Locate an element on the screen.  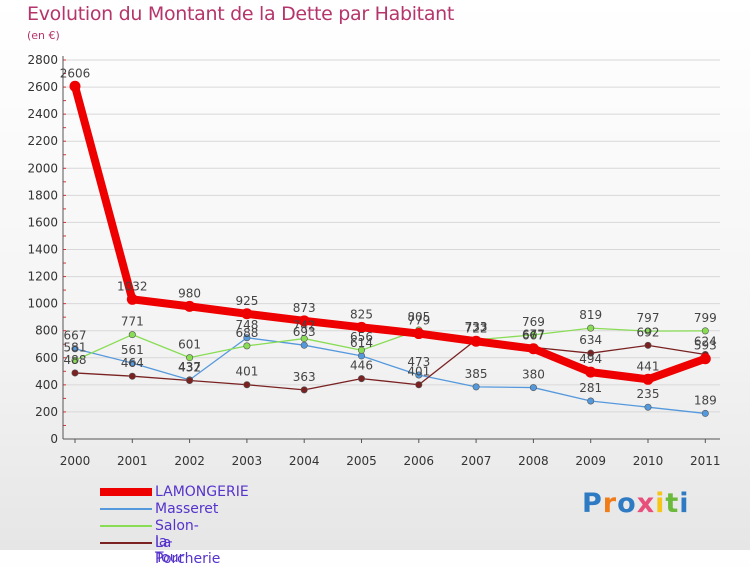
data-label: 1032 is located at coordinates (132, 286).